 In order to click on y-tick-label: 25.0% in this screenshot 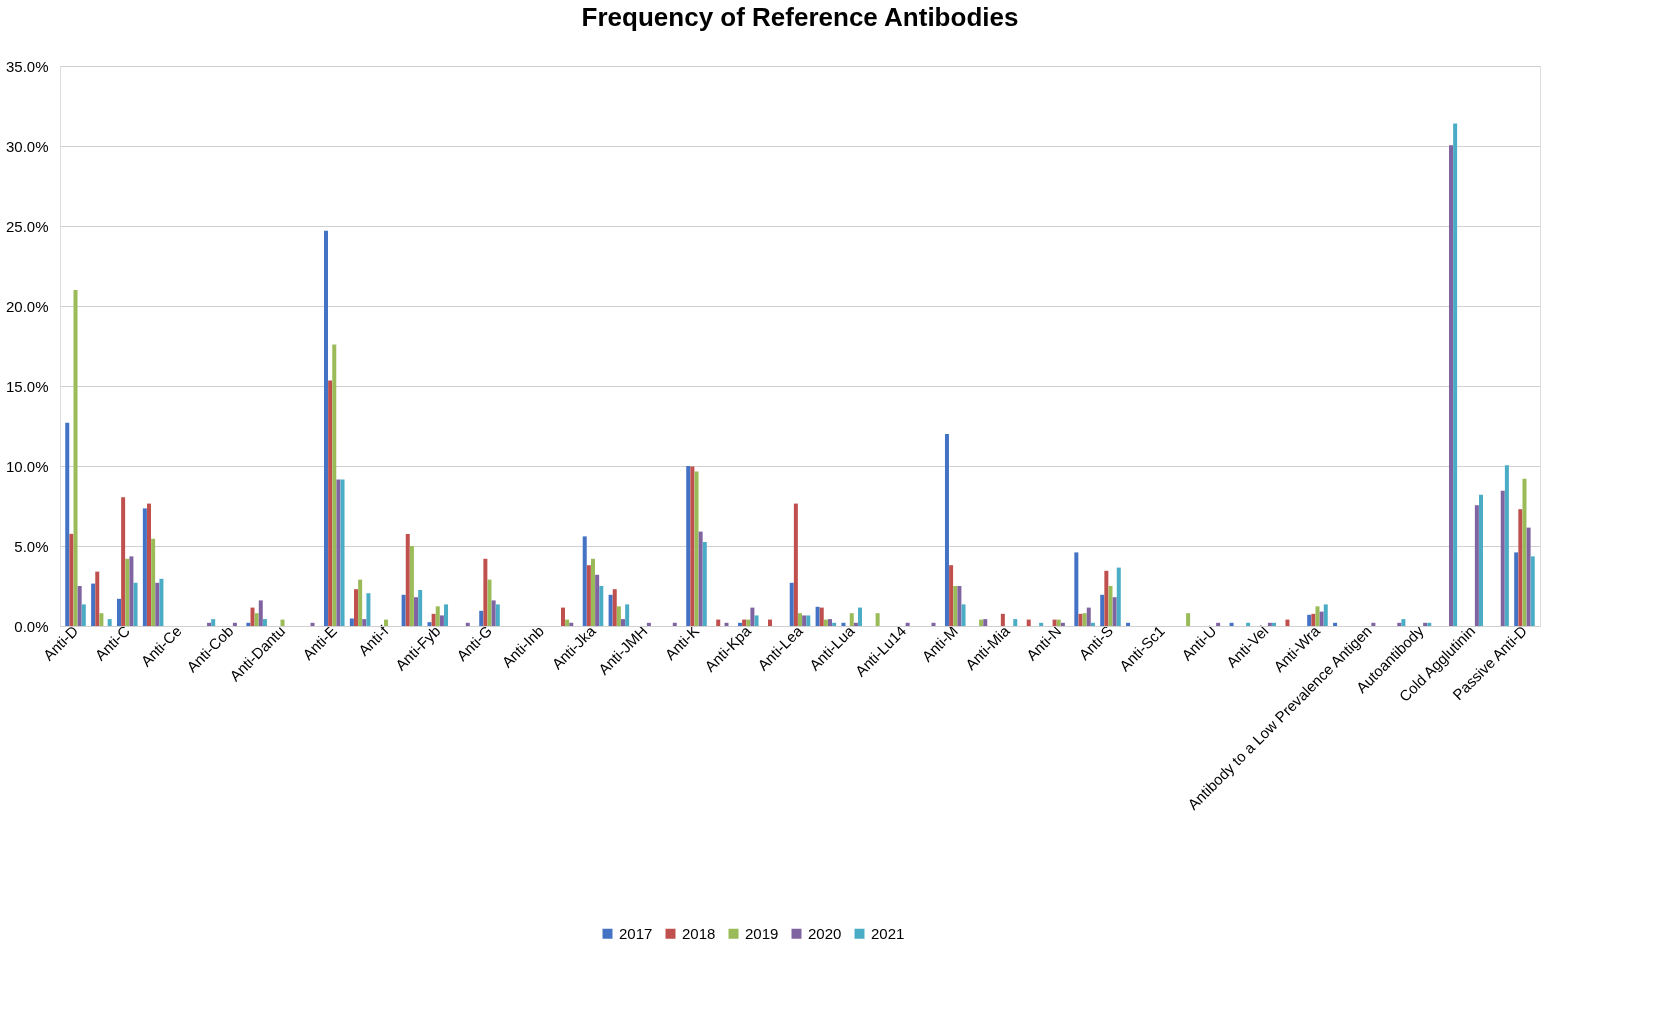, I will do `click(27, 226)`.